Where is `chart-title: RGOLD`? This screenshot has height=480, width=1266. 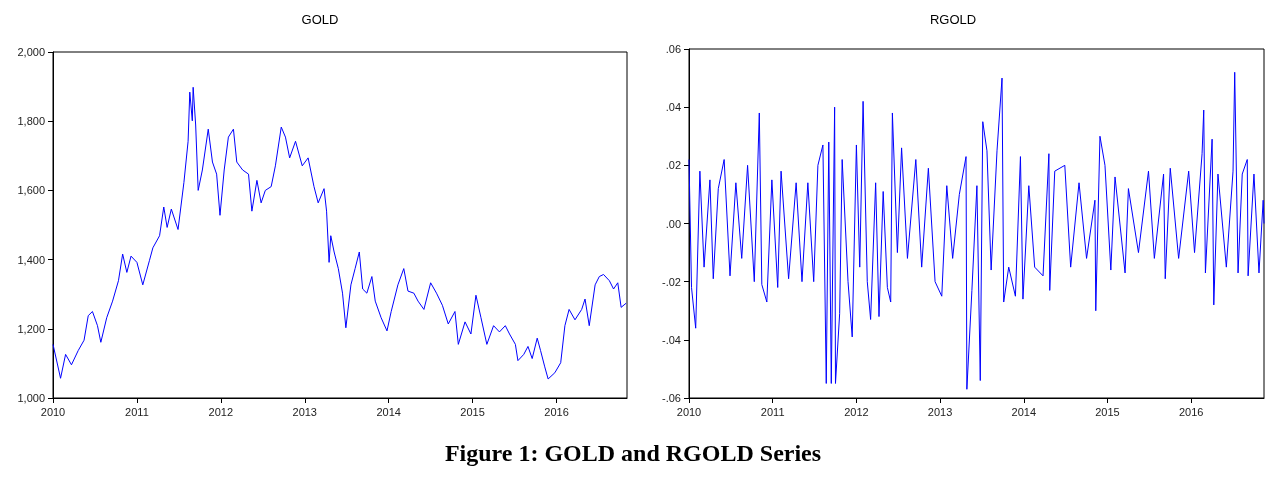
chart-title: RGOLD is located at coordinates (953, 19).